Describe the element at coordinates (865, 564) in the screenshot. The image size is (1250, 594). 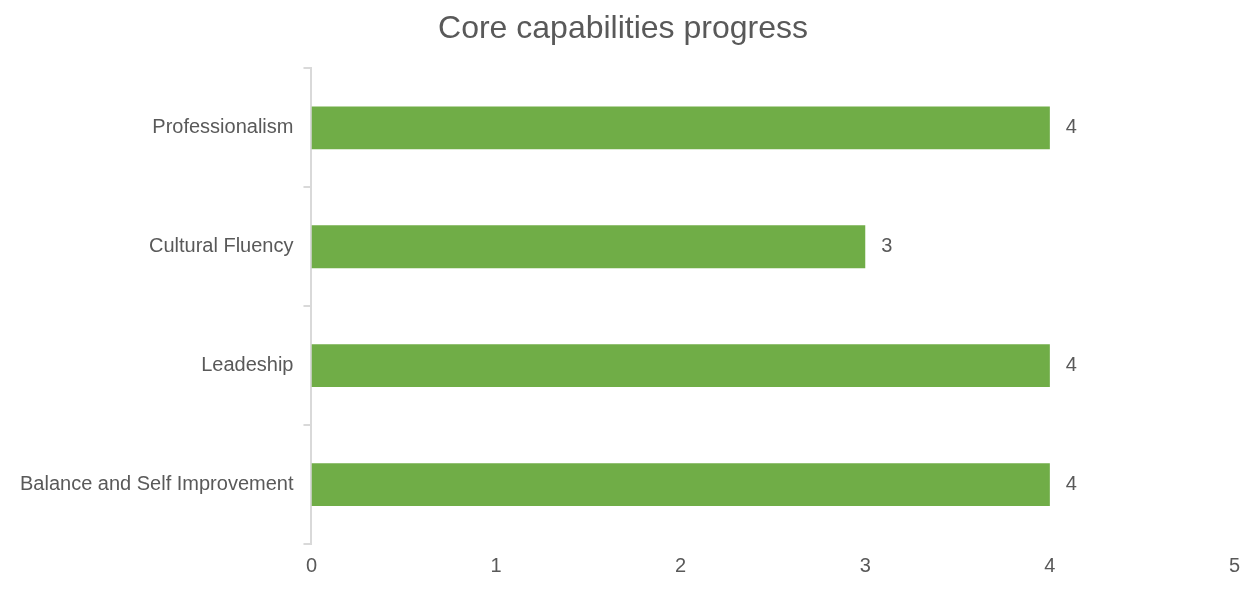
I see `x-tick-label: 3` at that location.